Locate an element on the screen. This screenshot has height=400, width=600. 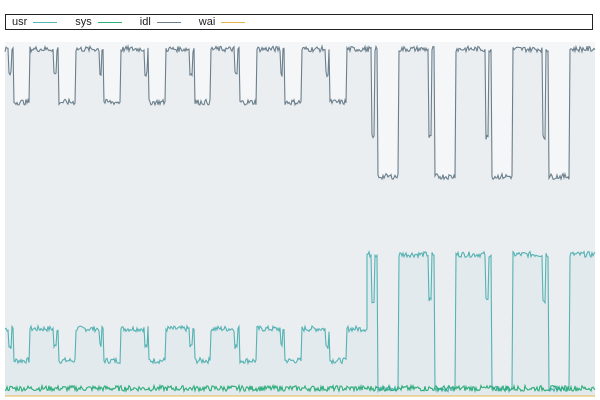
legend-item-idl: idl is located at coordinates (160, 22).